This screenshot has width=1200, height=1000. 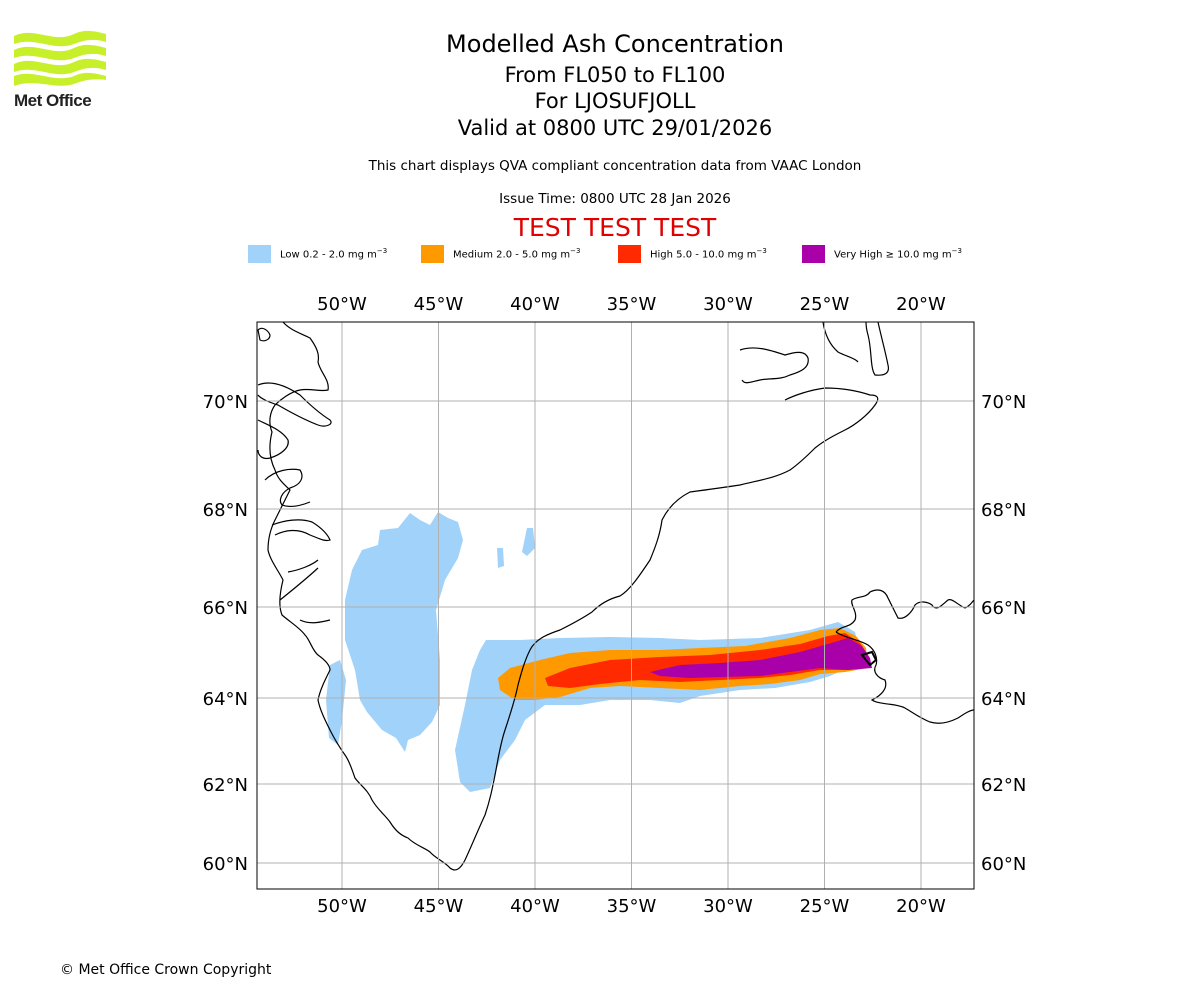 I want to click on legend-label-low: Low 0.2 - 2.0 mg m, so click(x=328, y=255).